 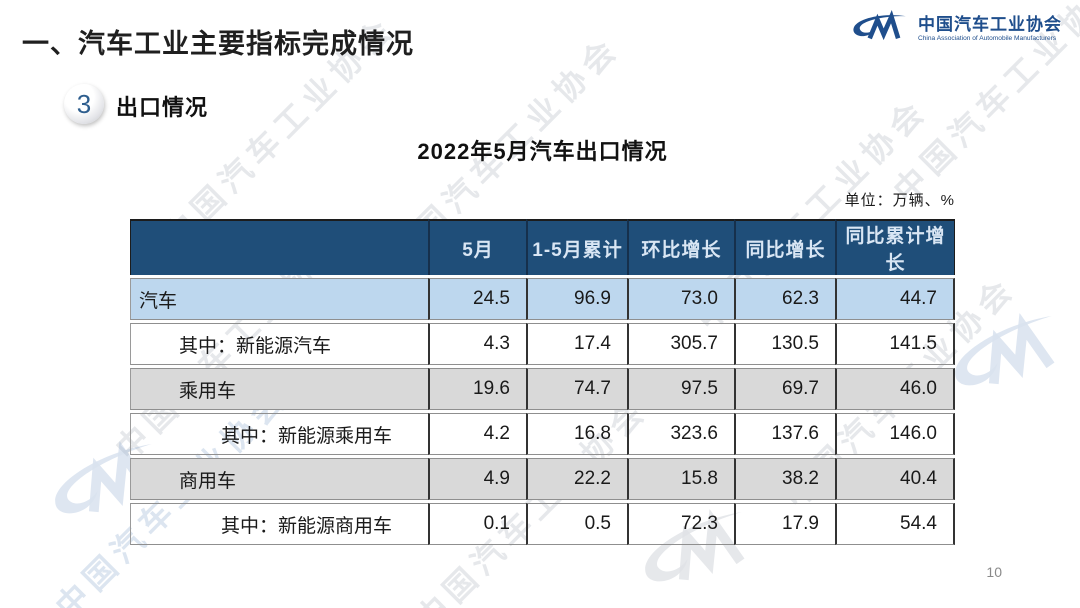 I want to click on column-header: 同比增长, so click(x=784, y=247).